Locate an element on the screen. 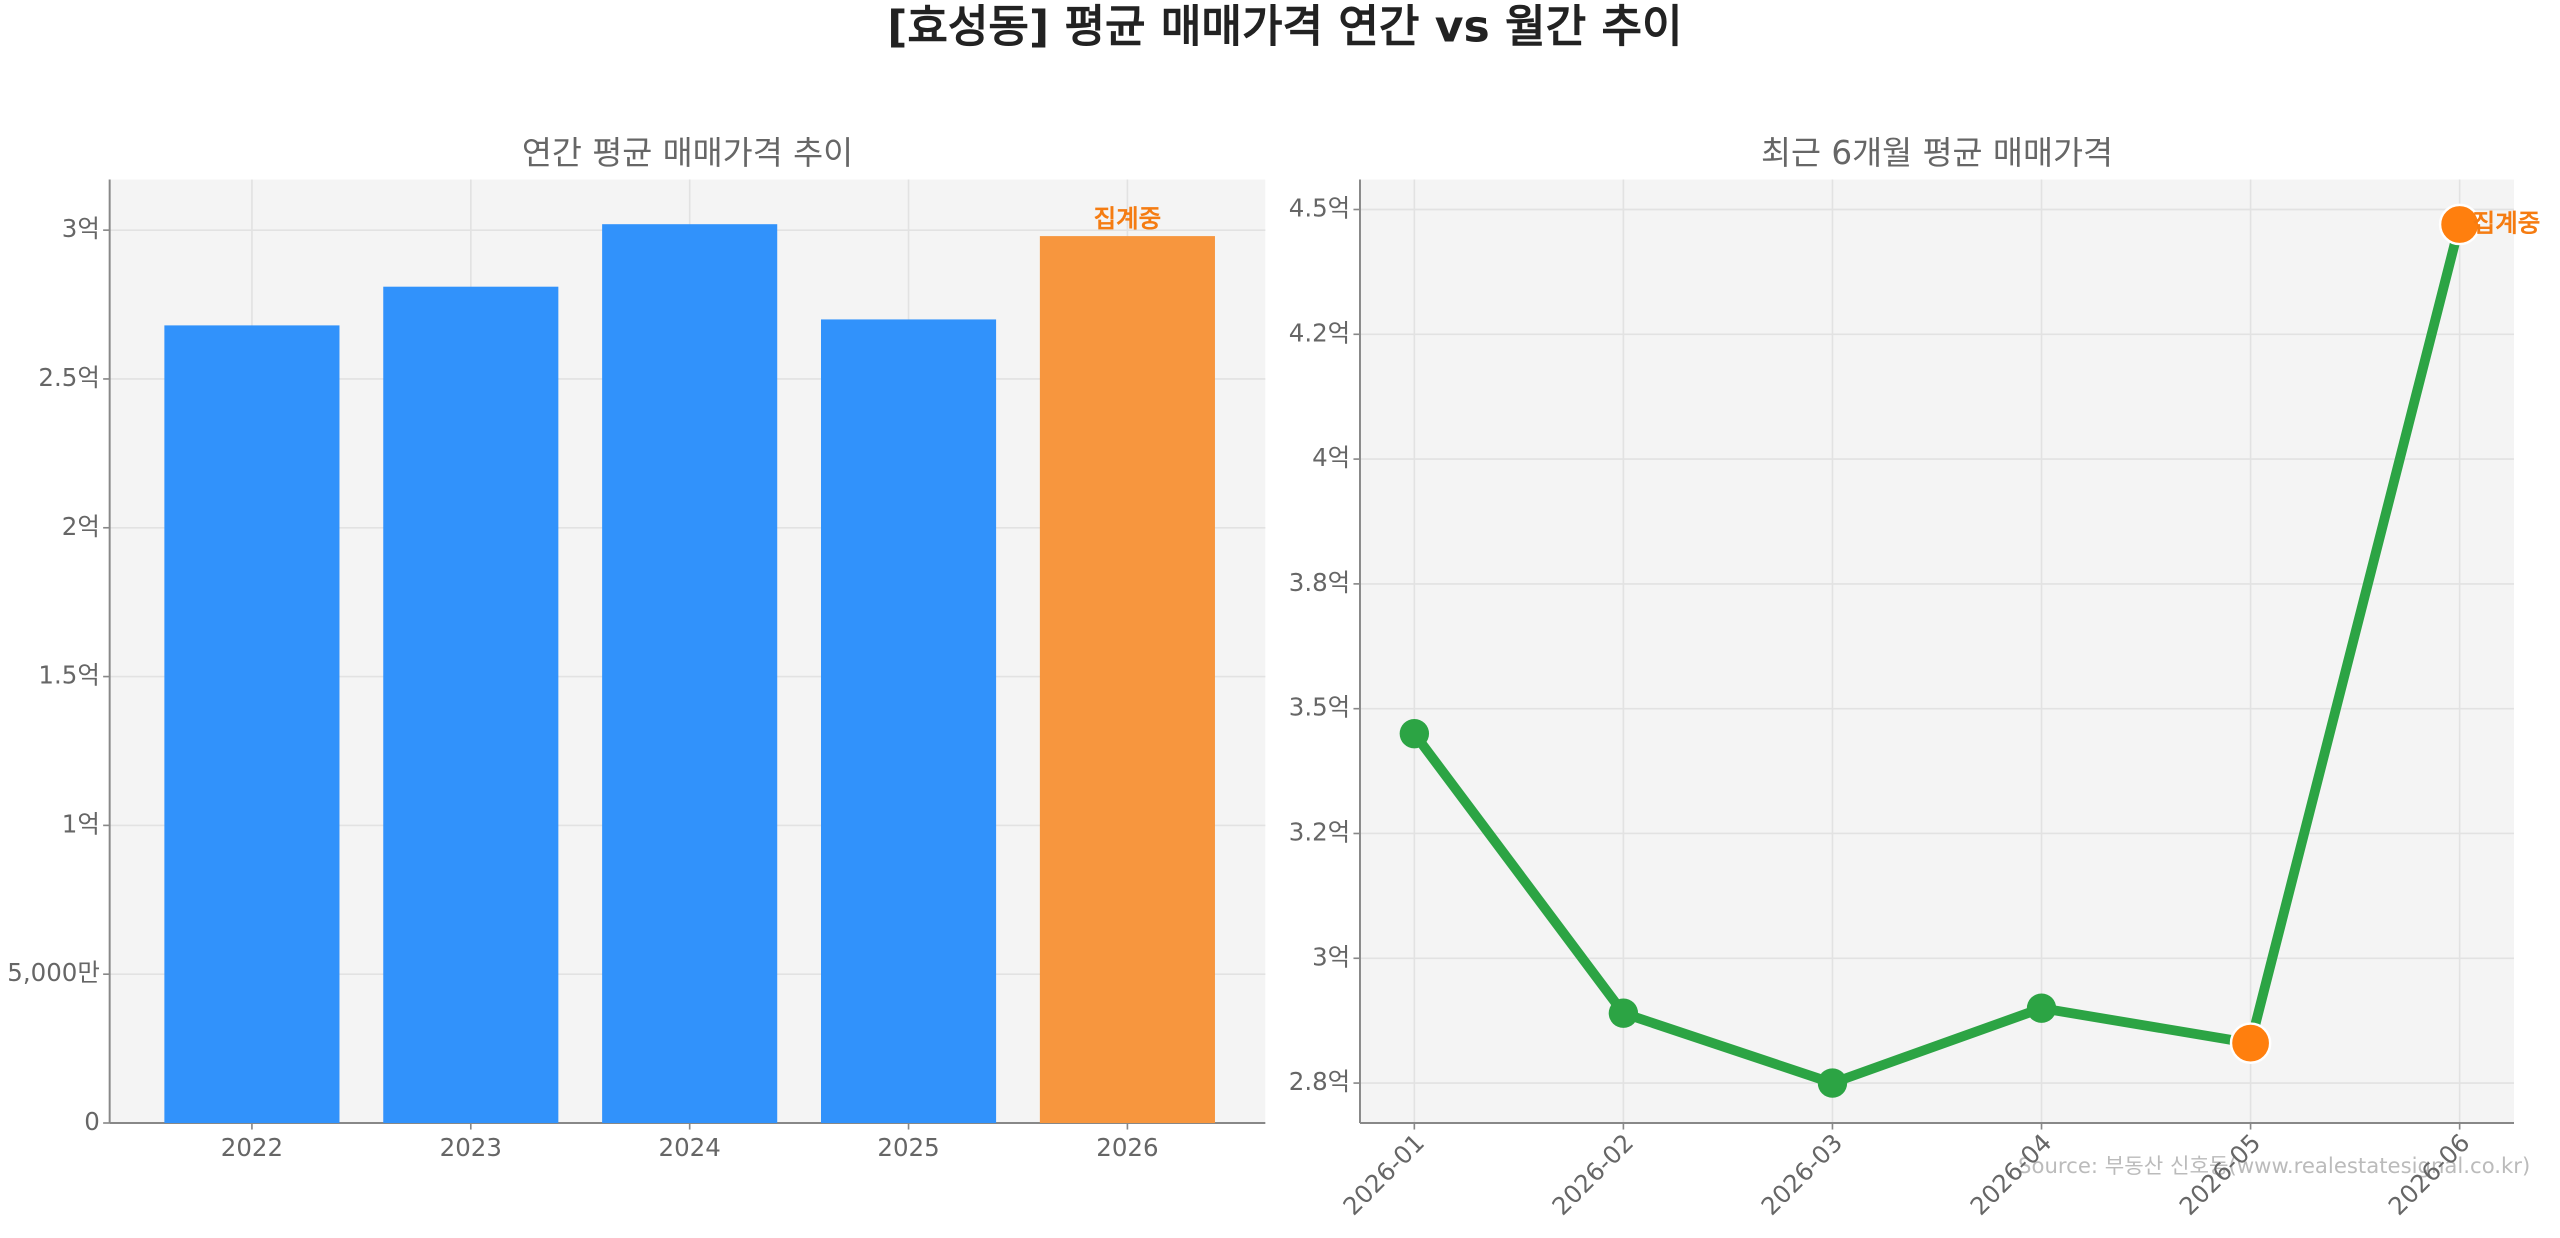  y-tick-label: 3.2억 is located at coordinates (1319, 831).